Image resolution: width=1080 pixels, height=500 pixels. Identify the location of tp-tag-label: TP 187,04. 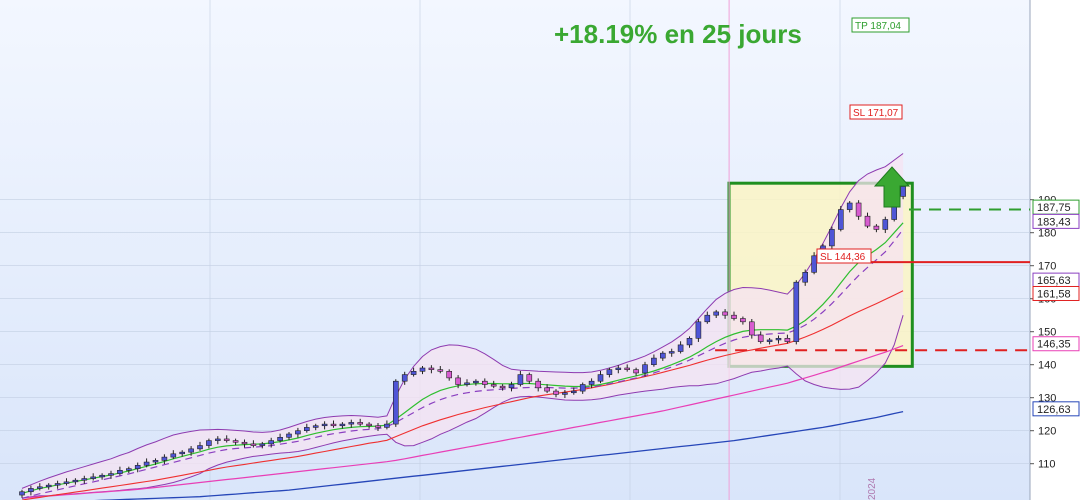
(878, 26).